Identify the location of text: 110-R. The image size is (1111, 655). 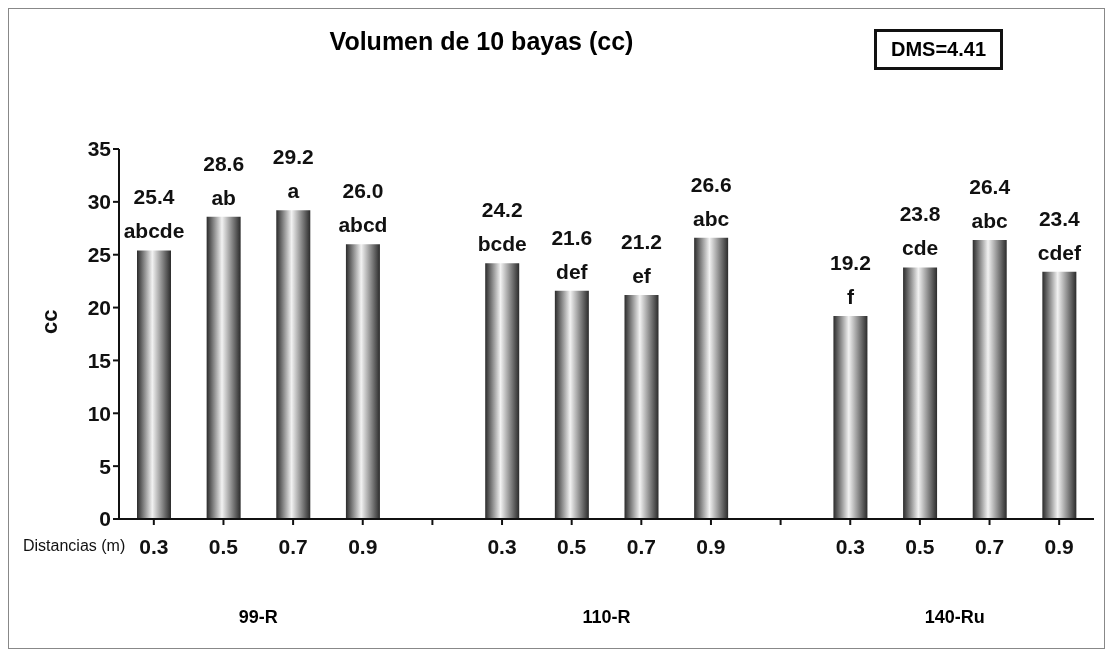
(606, 617).